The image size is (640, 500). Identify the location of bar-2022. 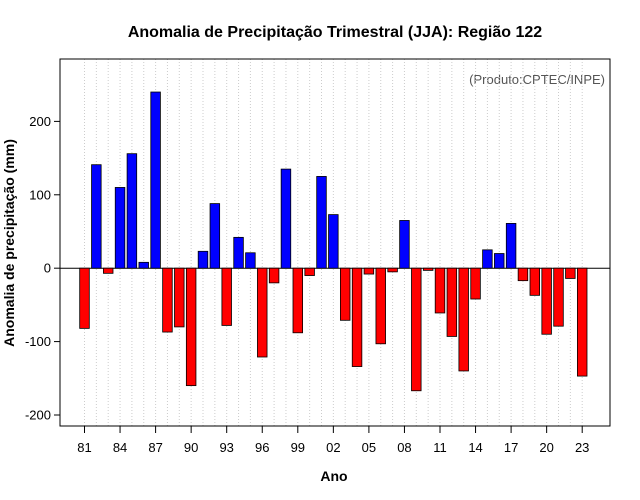
(570, 273).